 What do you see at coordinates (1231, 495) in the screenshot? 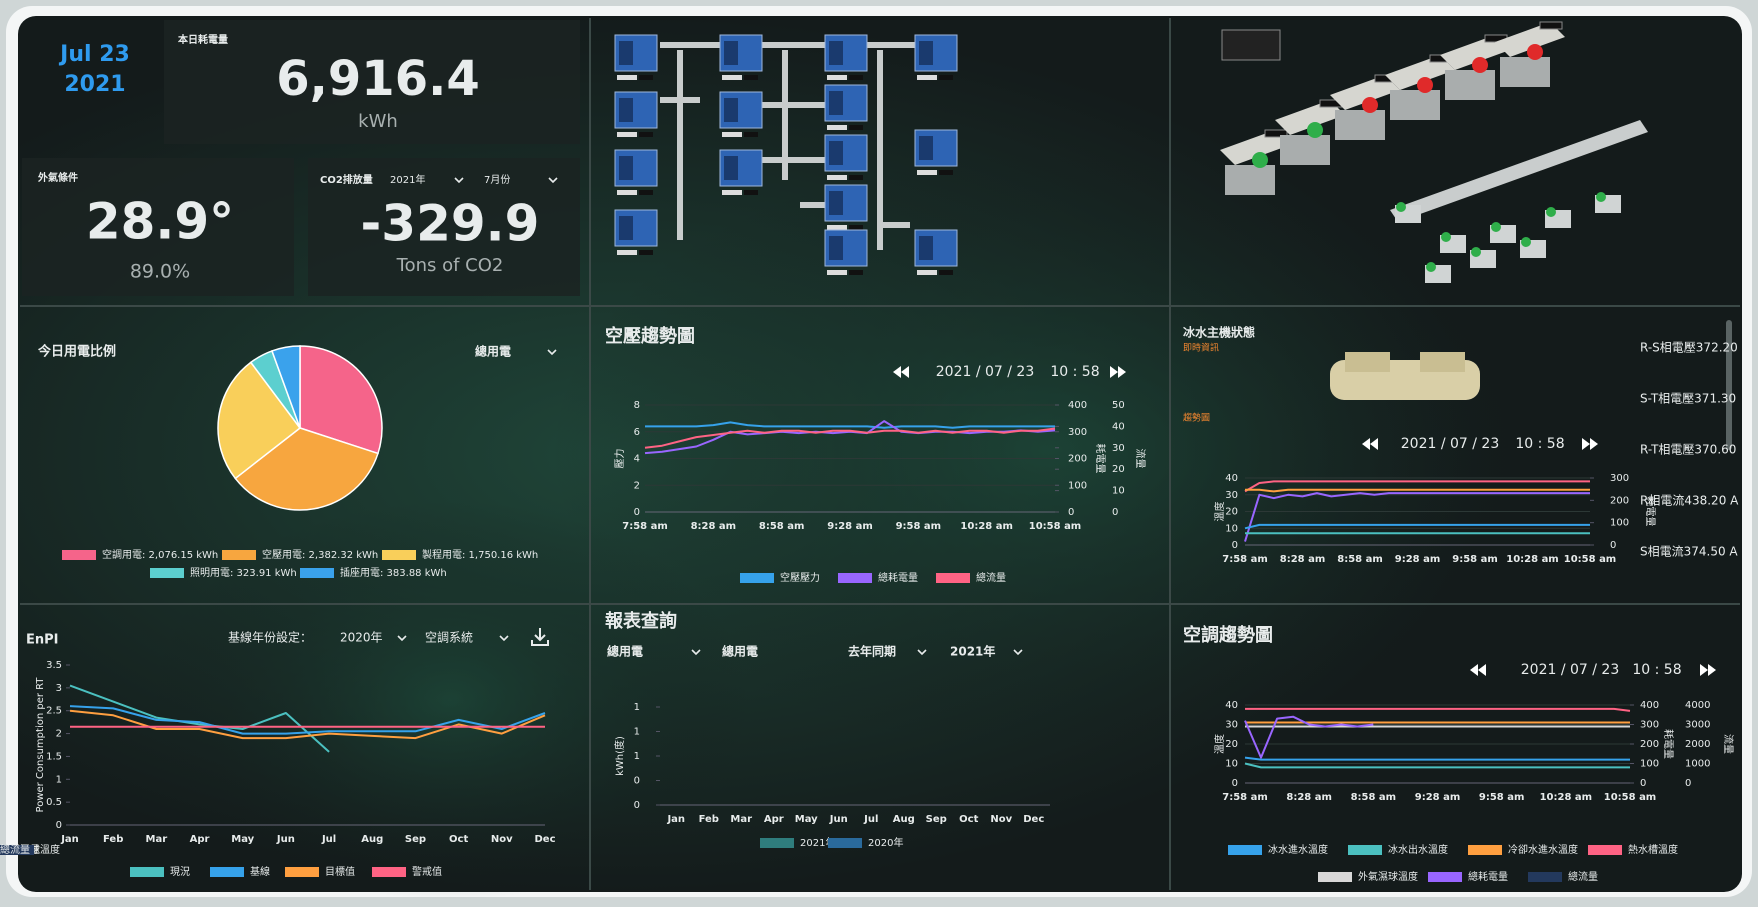
I see `y-tick-label: 30` at bounding box center [1231, 495].